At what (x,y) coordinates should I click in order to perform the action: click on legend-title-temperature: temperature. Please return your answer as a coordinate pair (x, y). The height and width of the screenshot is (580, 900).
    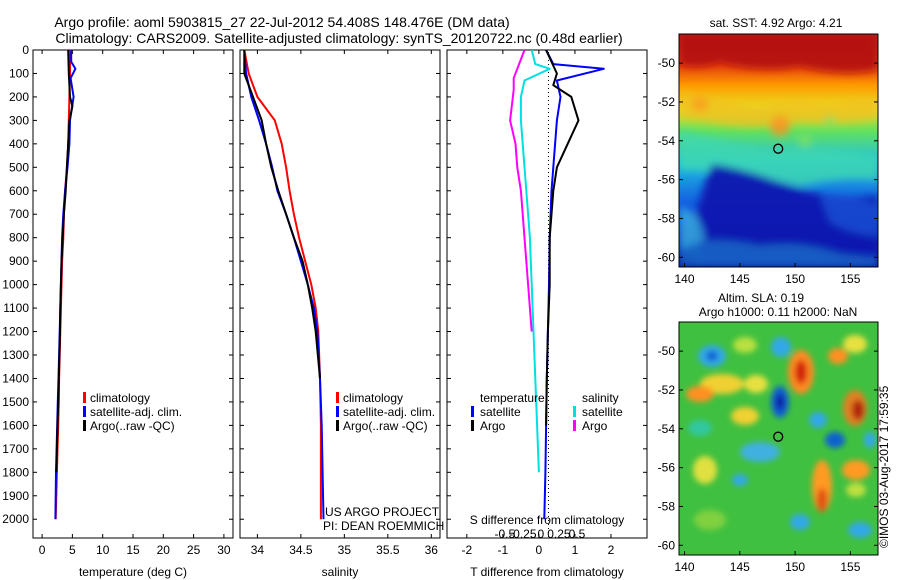
    Looking at the image, I should click on (512, 398).